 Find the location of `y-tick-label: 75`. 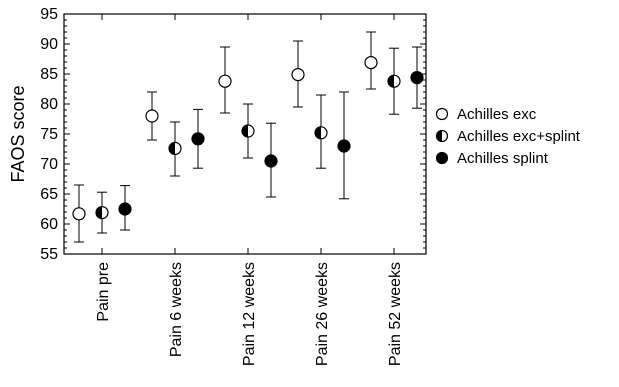

y-tick-label: 75 is located at coordinates (49, 134).